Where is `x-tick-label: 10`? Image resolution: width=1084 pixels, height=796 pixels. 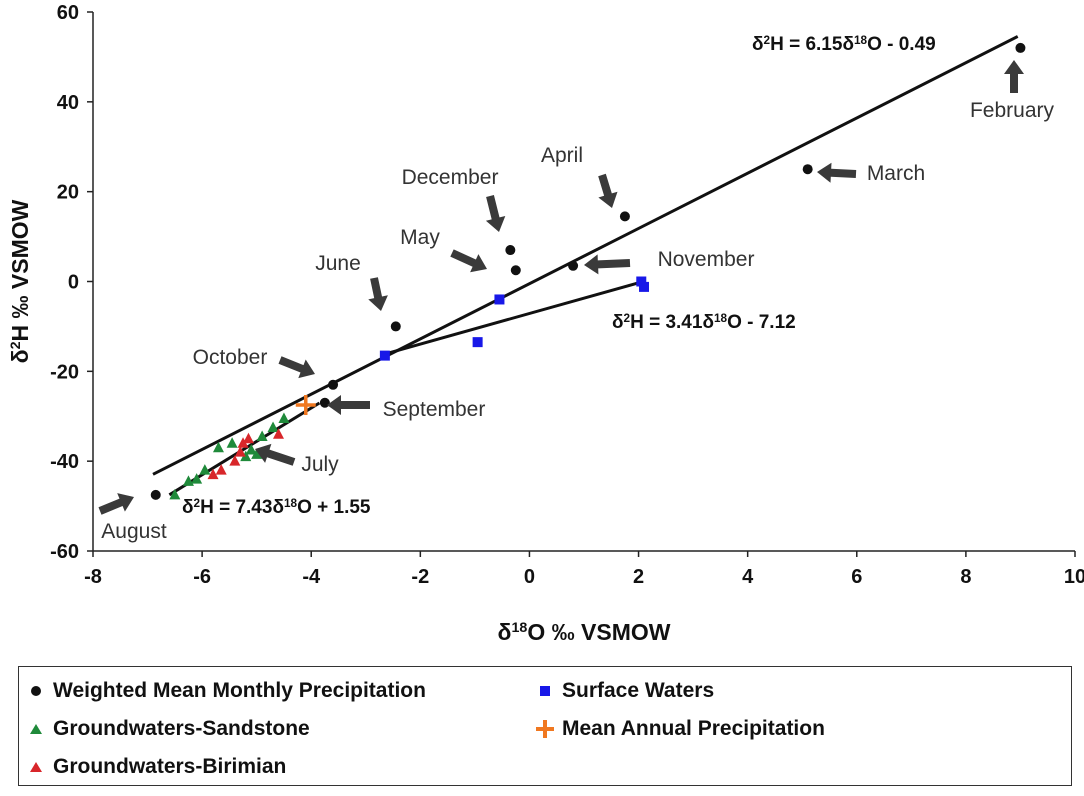 x-tick-label: 10 is located at coordinates (1074, 577).